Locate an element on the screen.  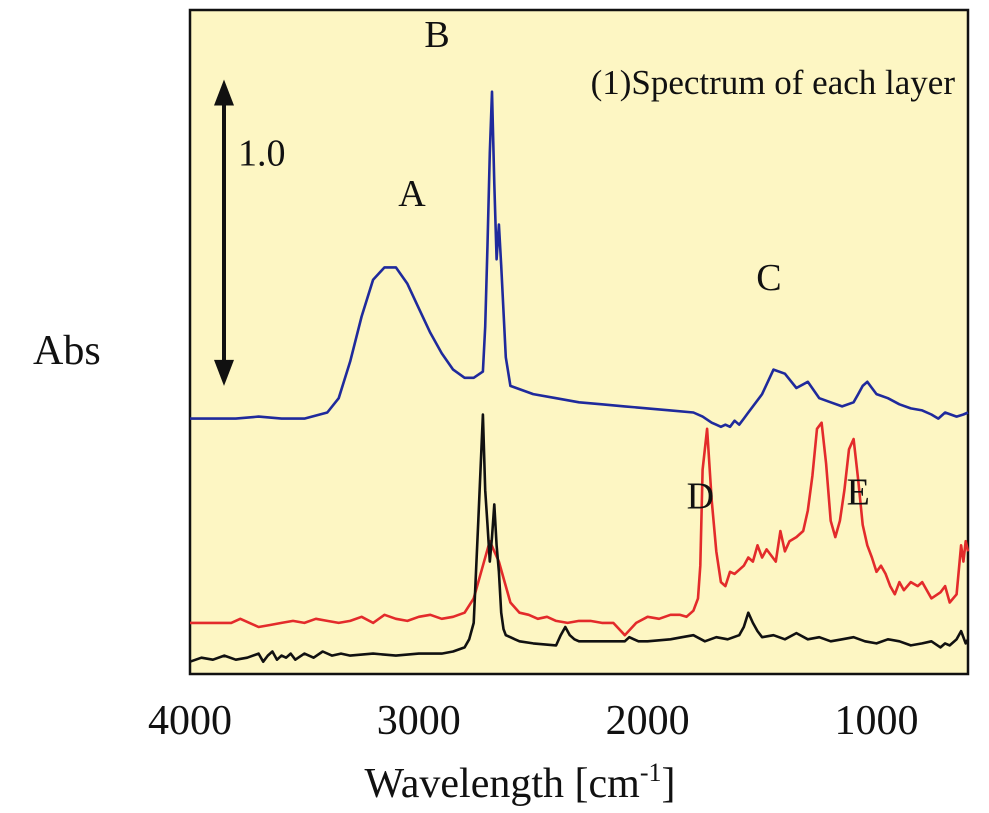
peak-label-d: D is located at coordinates (700, 497).